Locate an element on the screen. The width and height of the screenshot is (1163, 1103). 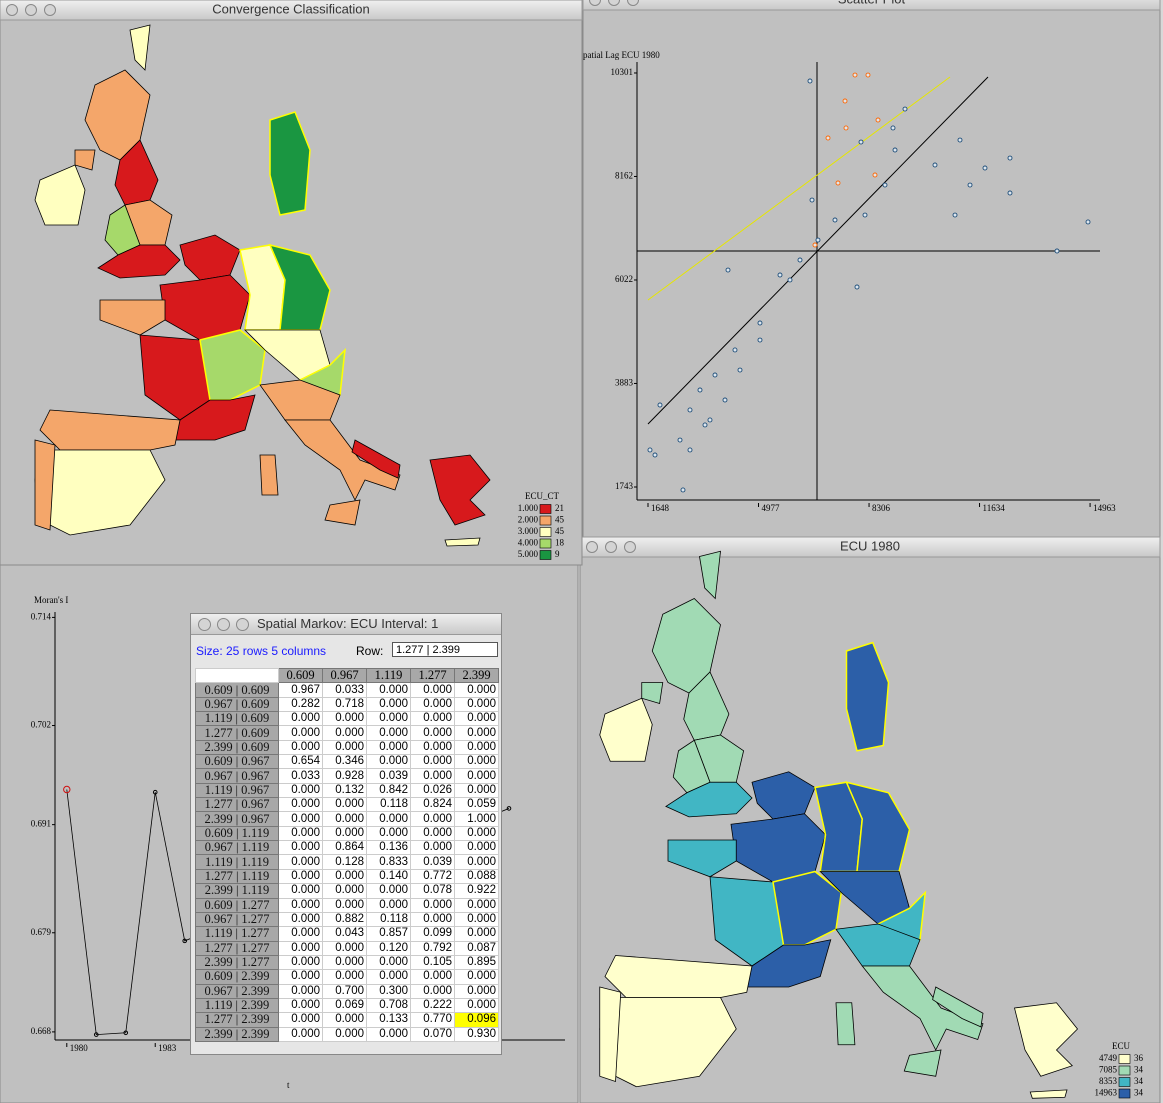
table-cell: 0.857 is located at coordinates (388, 934).